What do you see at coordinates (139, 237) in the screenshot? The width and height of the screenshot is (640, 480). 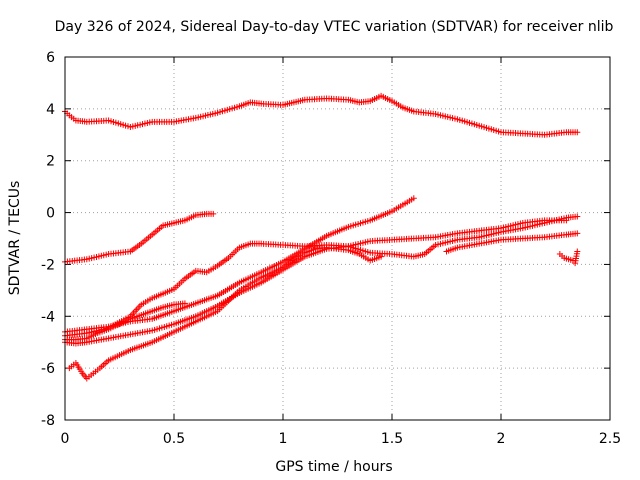 I see `series-rising-early` at bounding box center [139, 237].